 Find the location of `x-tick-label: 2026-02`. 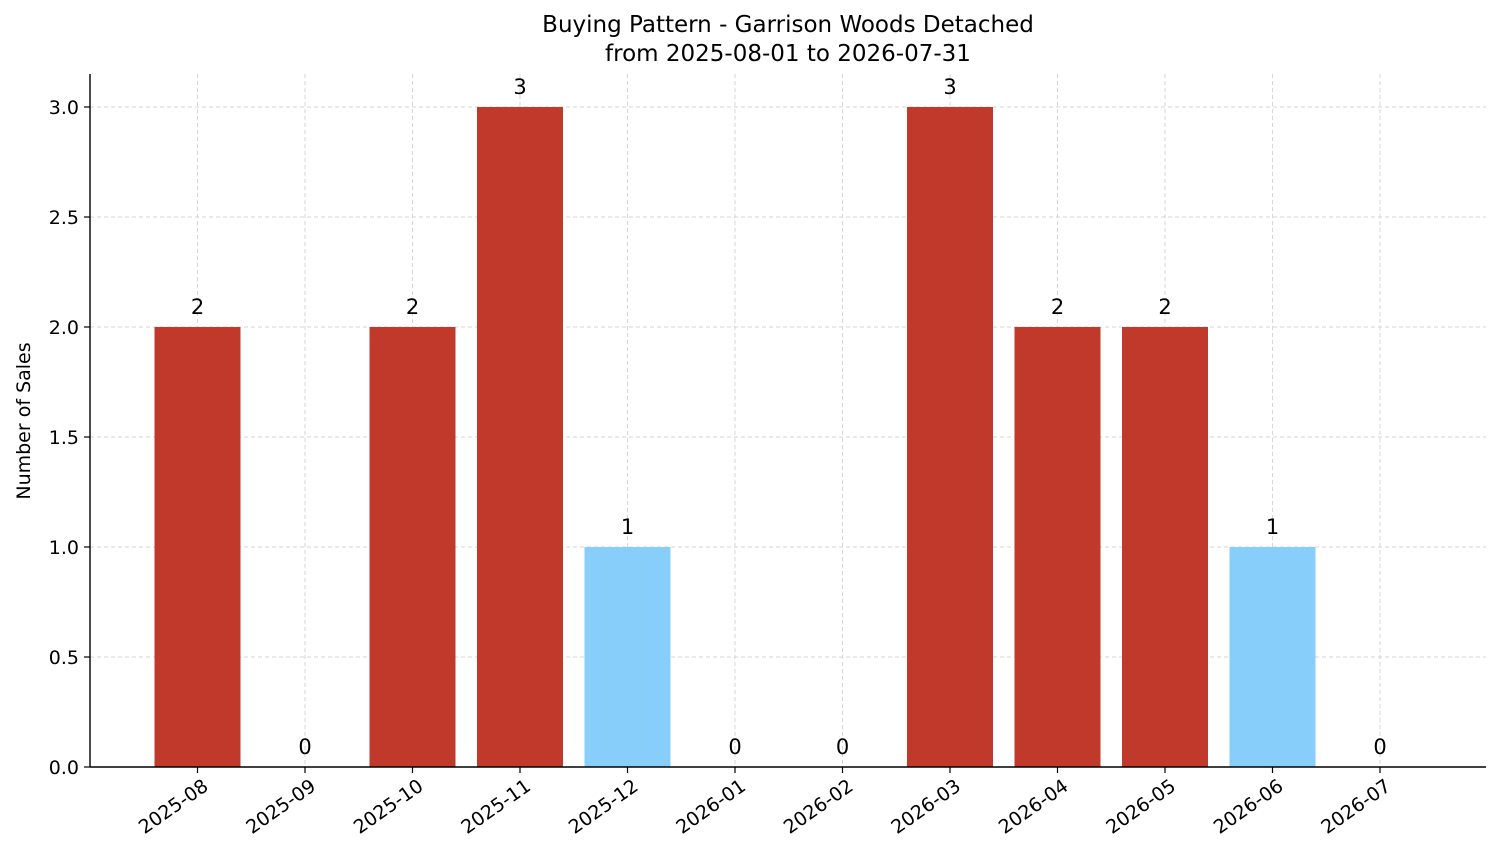

x-tick-label: 2026-02 is located at coordinates (819, 807).